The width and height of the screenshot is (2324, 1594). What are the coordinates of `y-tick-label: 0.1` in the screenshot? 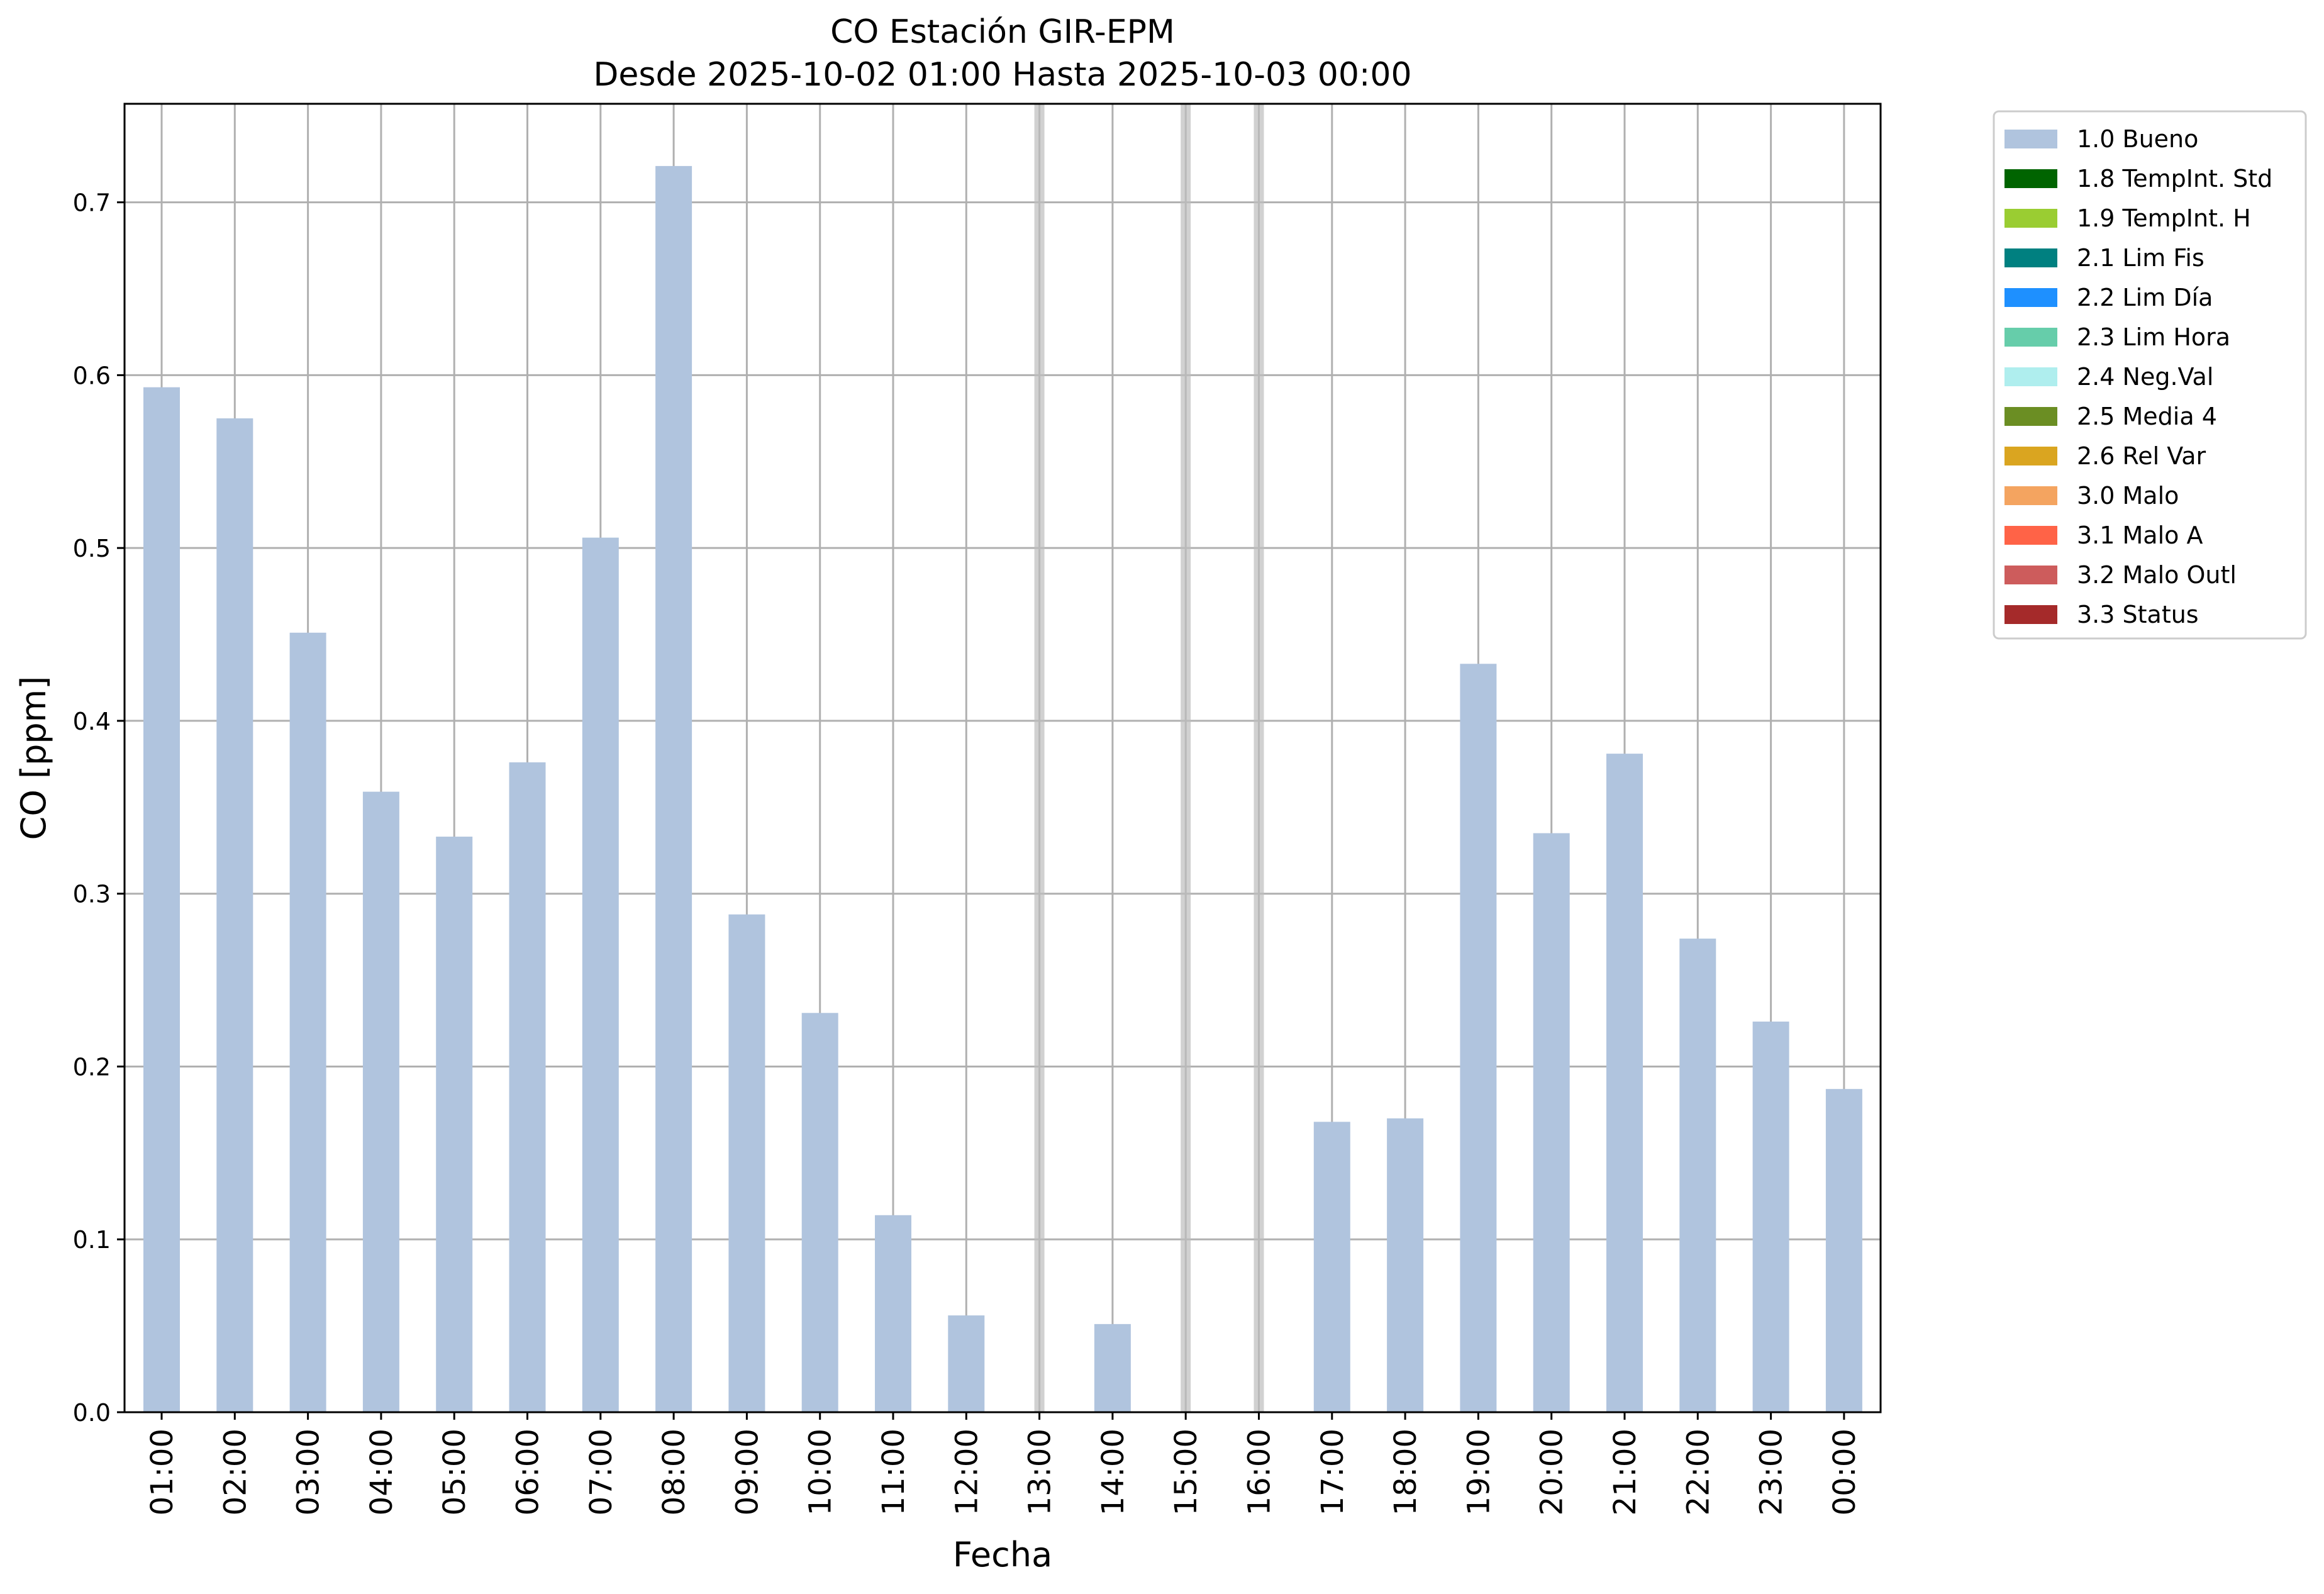 It's located at (92, 1240).